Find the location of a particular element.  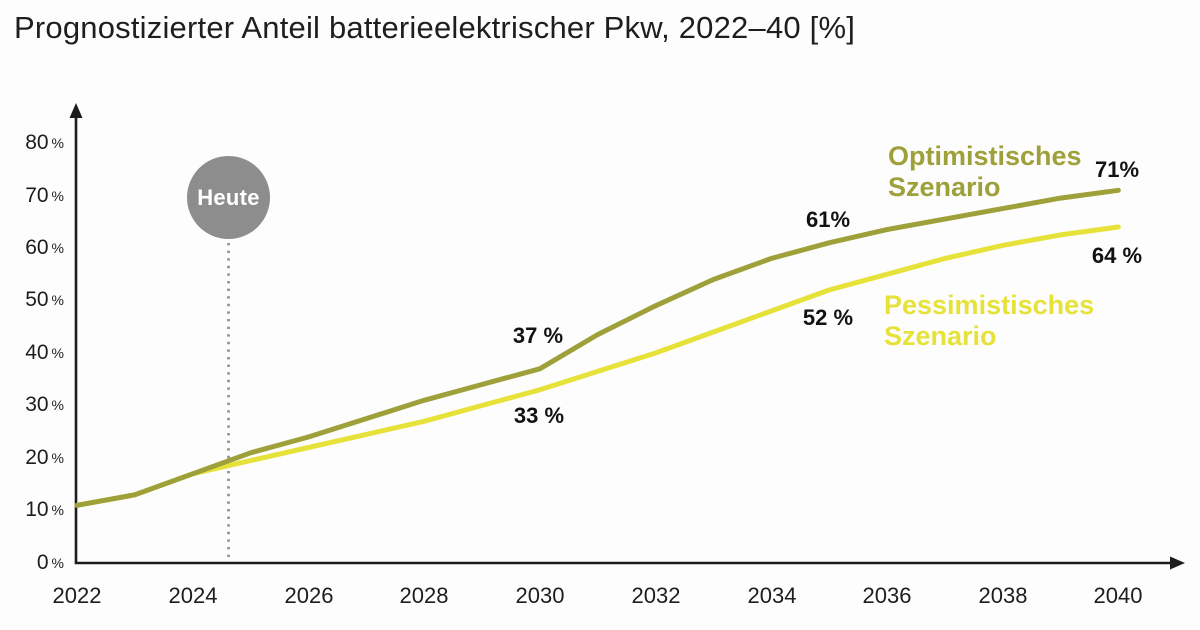

y-tick-40: 40% is located at coordinates (44, 352).